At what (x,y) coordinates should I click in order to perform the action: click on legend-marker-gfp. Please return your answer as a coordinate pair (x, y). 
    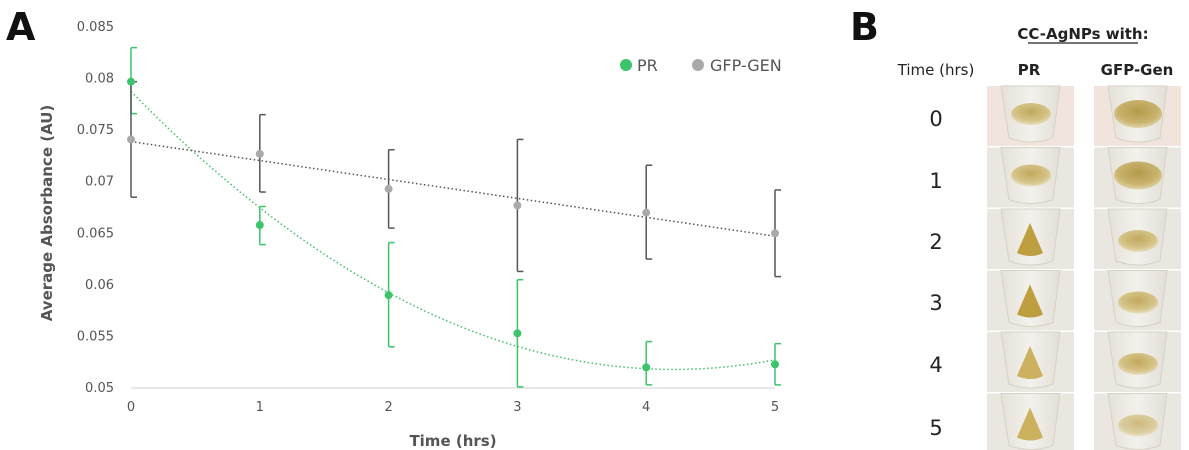
    Looking at the image, I should click on (698, 65).